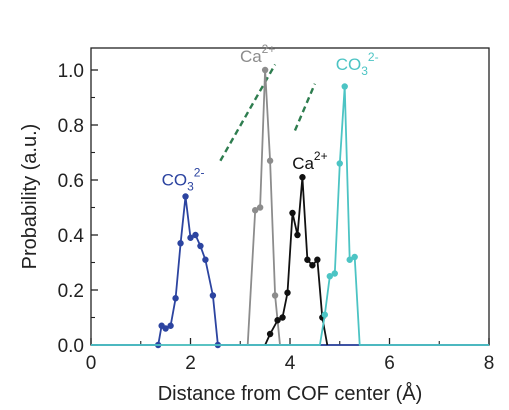 This screenshot has width=509, height=410. I want to click on x-tick-label: 2, so click(190, 363).